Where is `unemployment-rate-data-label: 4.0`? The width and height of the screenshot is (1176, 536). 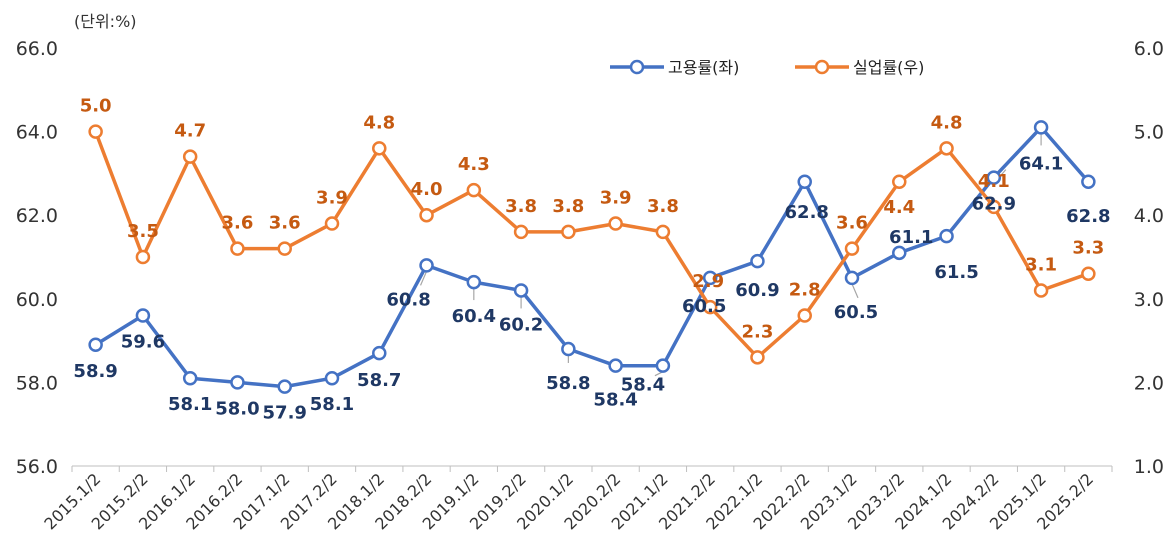 unemployment-rate-data-label: 4.0 is located at coordinates (427, 189).